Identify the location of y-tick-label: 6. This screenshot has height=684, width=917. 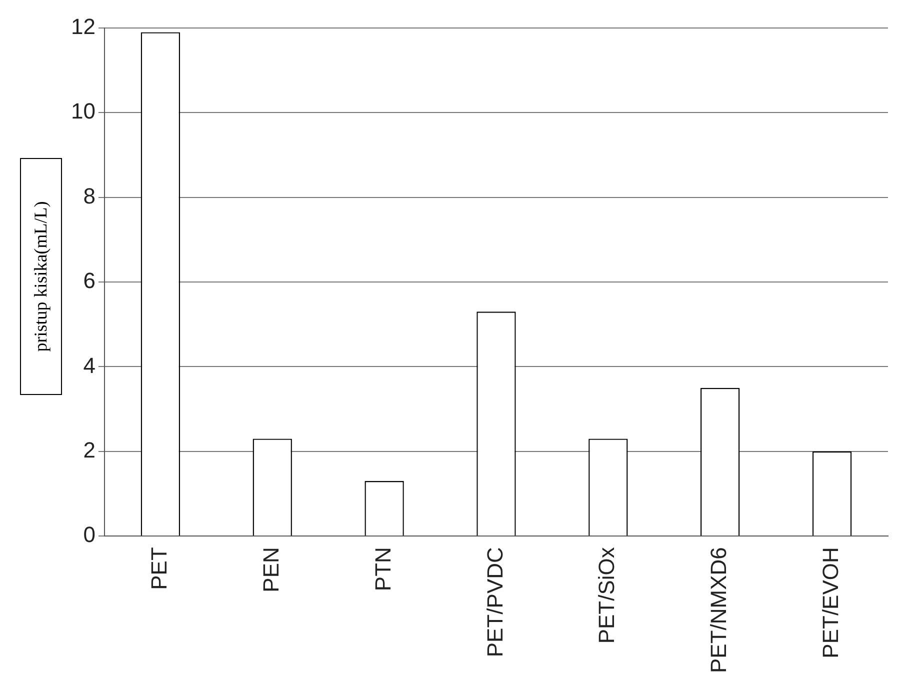
(89, 281).